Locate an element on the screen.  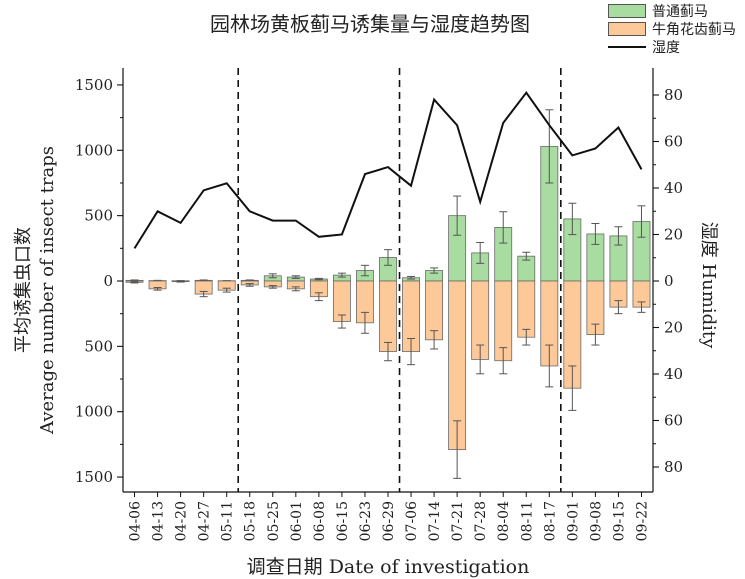
x-tick-label: 07-14 is located at coordinates (435, 521).